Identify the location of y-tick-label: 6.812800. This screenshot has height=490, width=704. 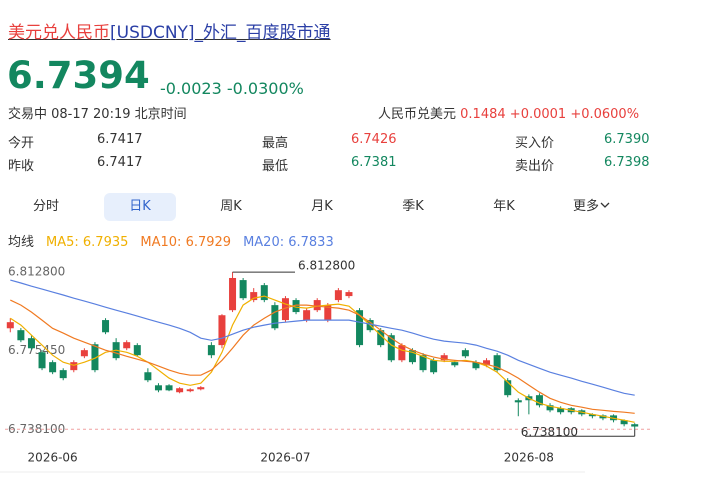
(36, 272).